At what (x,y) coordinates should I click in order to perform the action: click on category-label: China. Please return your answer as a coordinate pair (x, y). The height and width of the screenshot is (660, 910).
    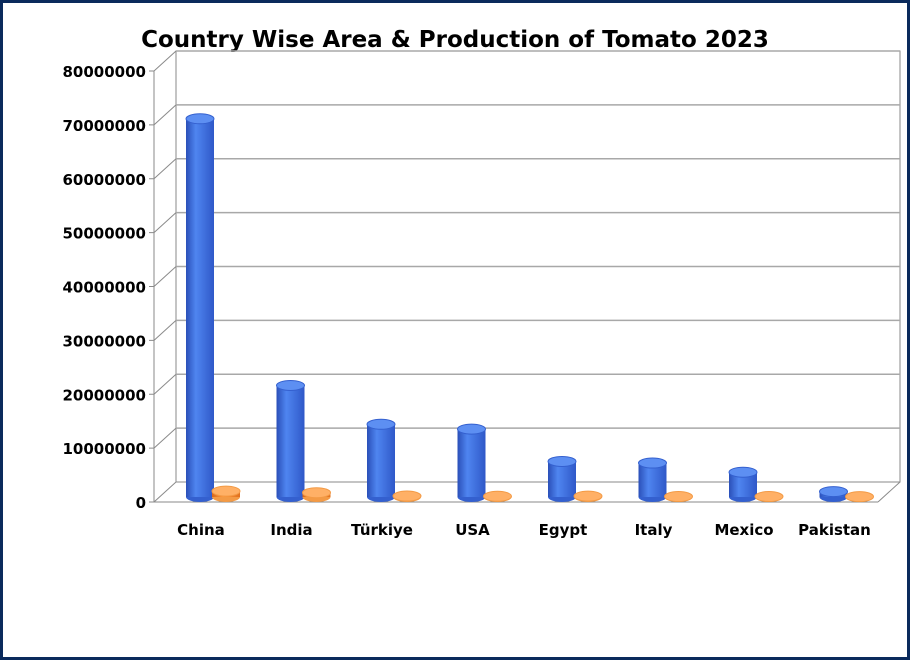
    Looking at the image, I should click on (201, 530).